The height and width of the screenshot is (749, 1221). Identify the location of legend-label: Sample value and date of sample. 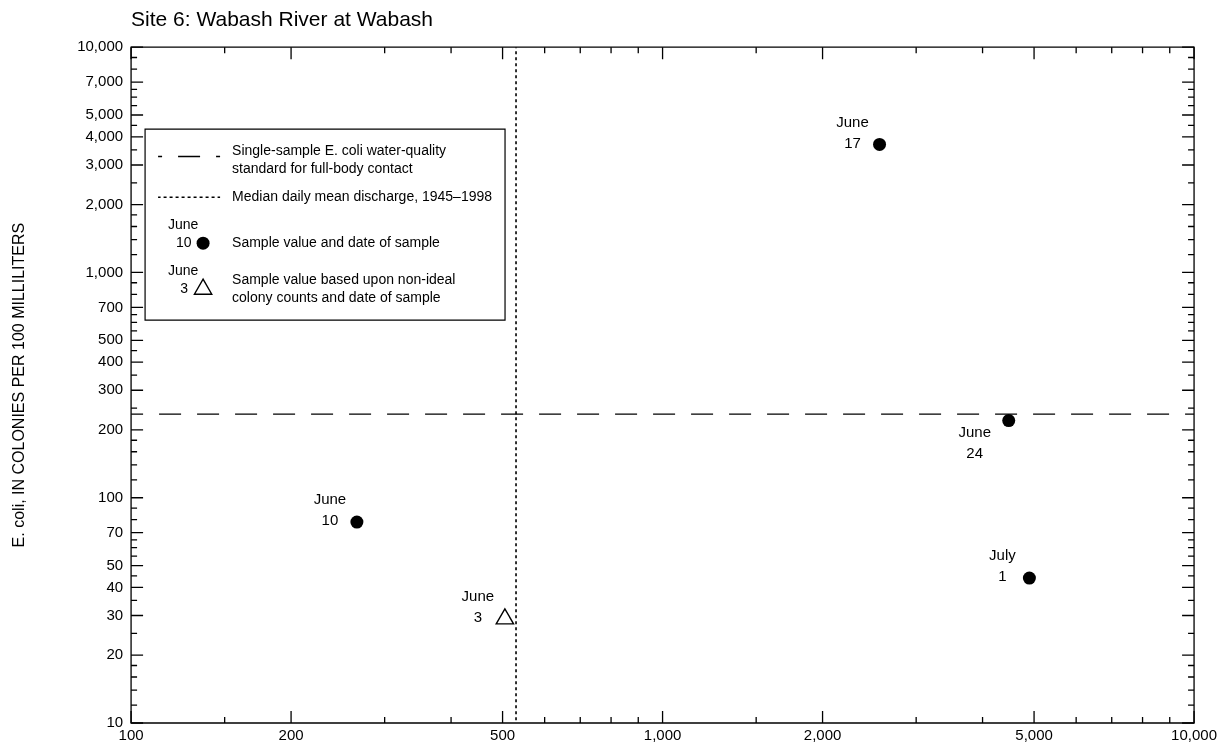
(336, 242).